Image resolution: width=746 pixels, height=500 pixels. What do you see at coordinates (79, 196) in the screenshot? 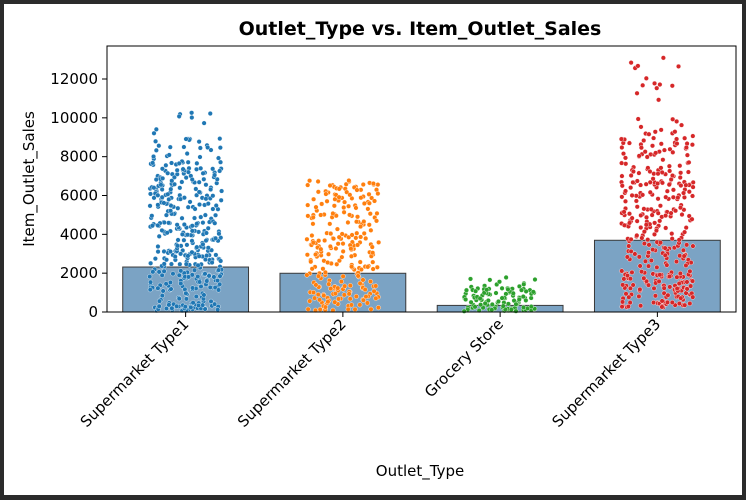
I see `y-tick-label: 6000` at bounding box center [79, 196].